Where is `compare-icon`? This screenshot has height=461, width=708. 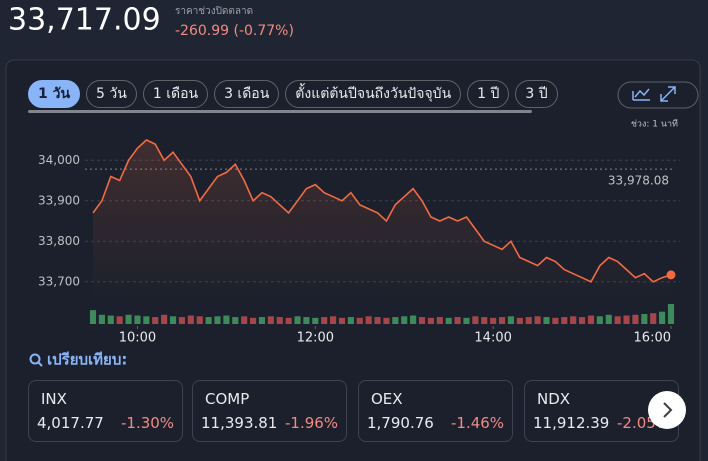 compare-icon is located at coordinates (36, 360).